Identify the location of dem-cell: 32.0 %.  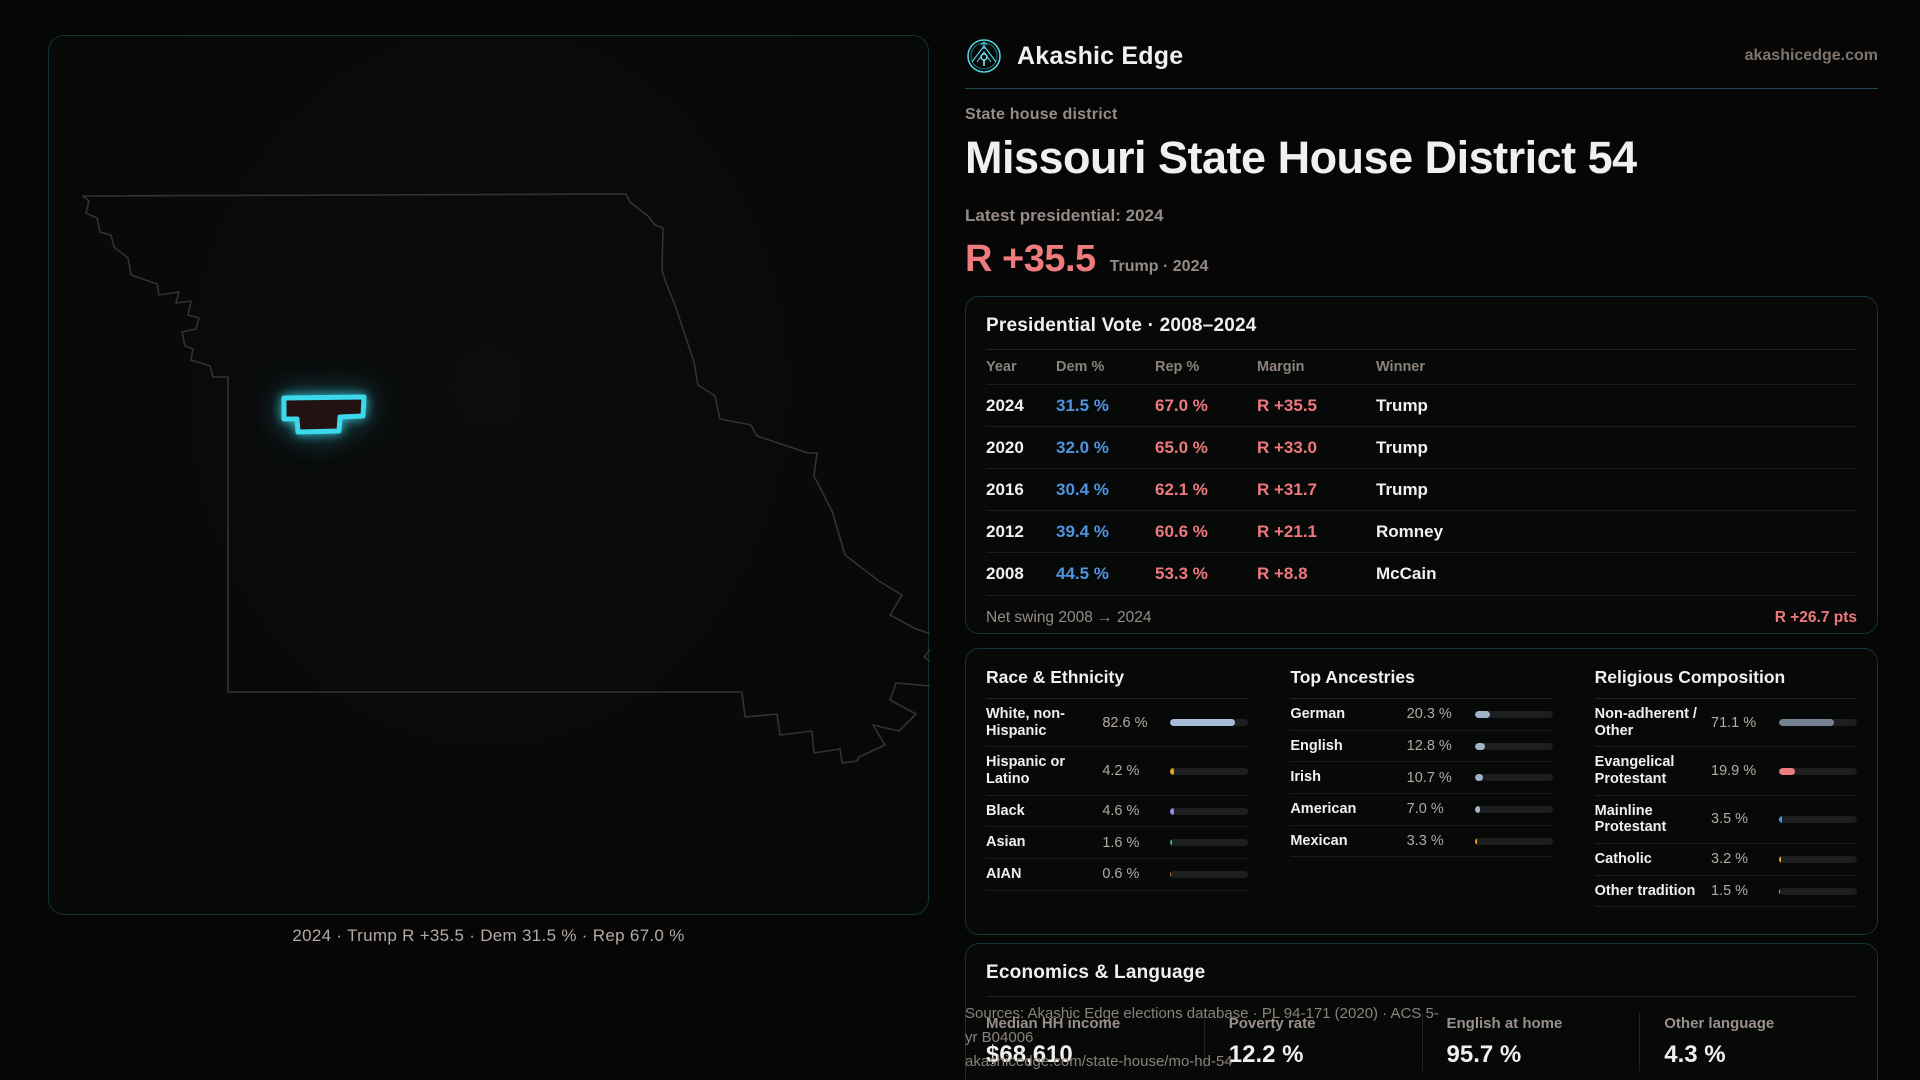
(1082, 447).